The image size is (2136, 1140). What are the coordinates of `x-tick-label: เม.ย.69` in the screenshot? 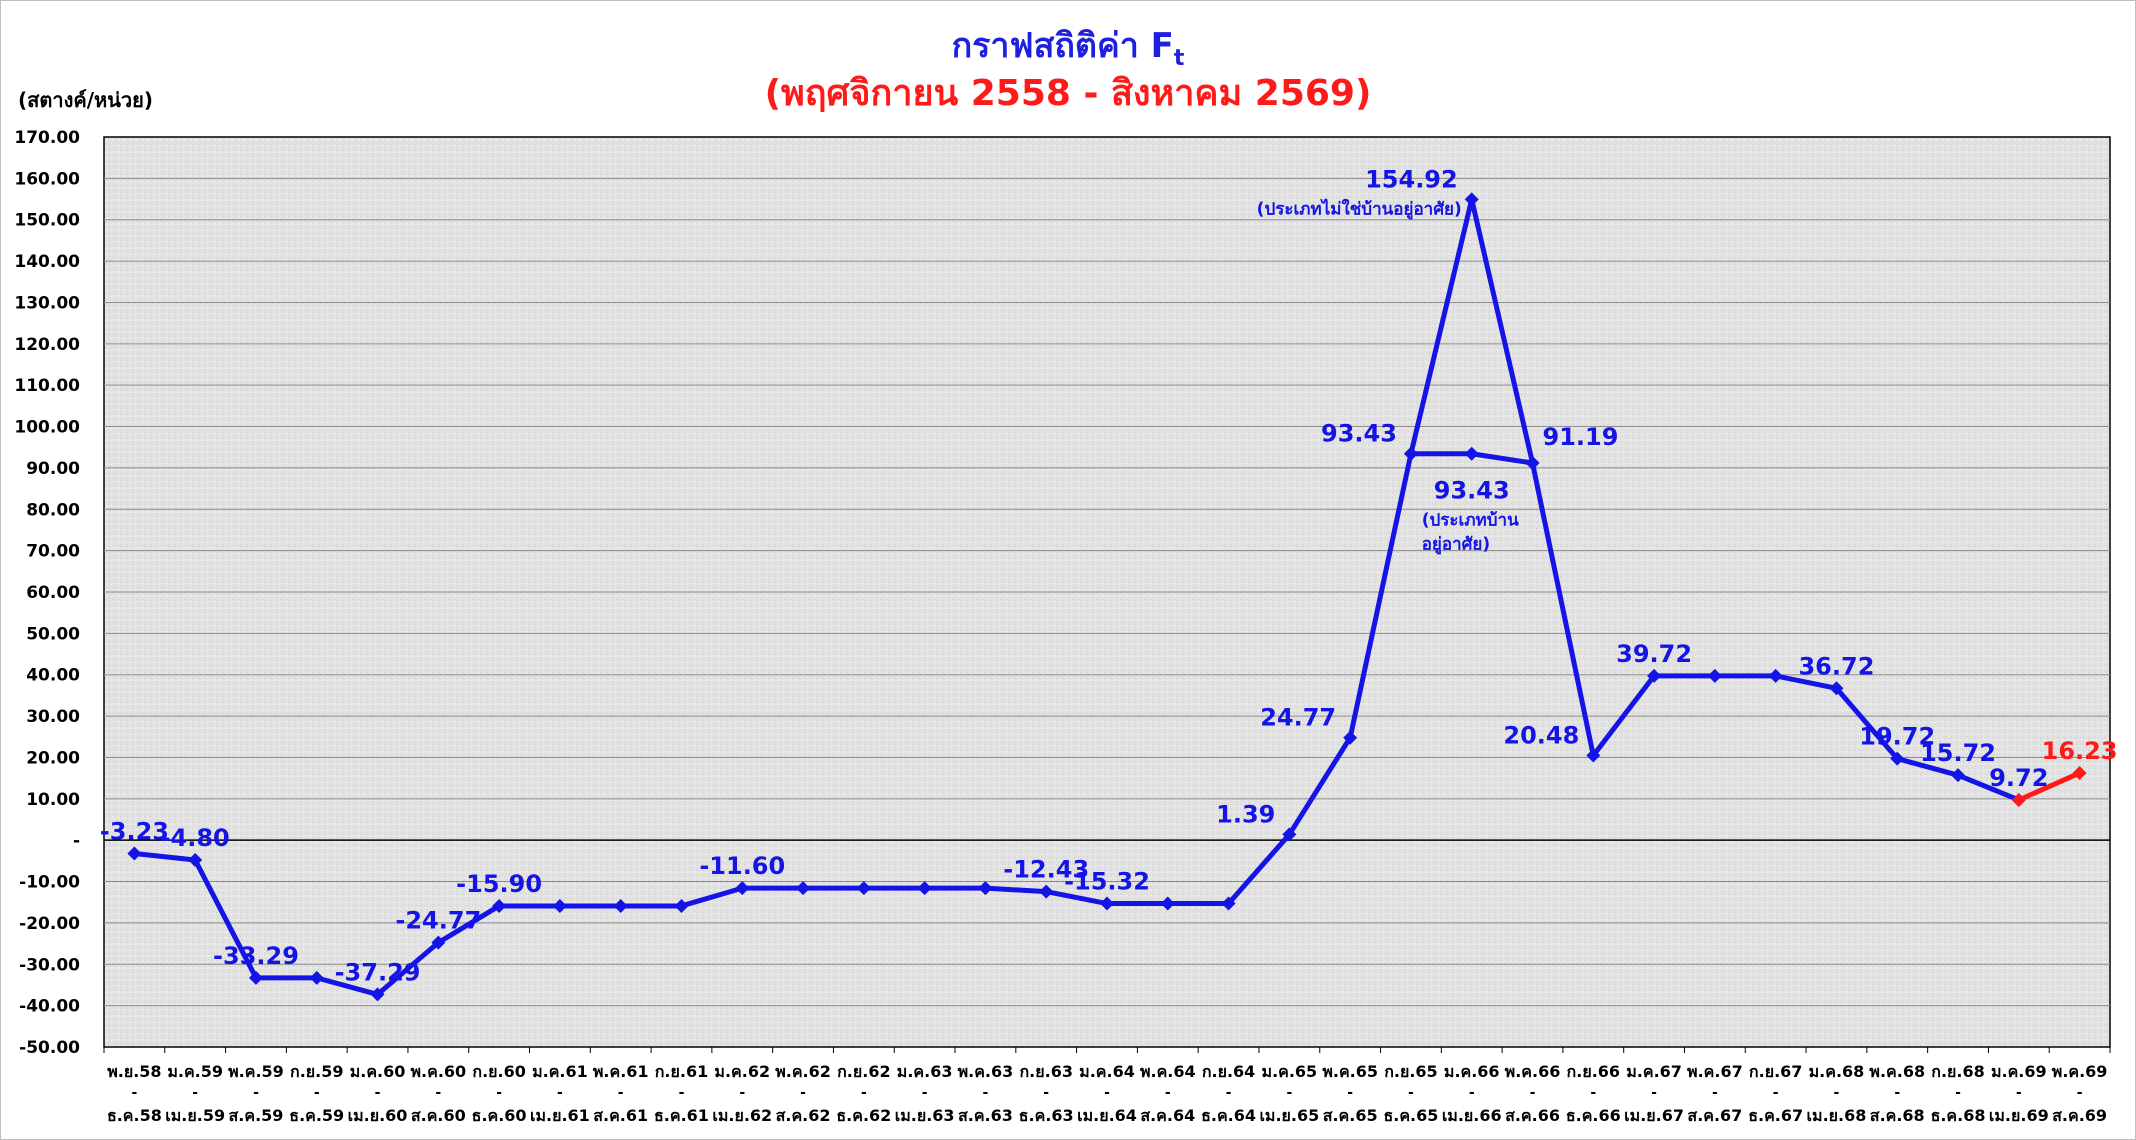 It's located at (2019, 1115).